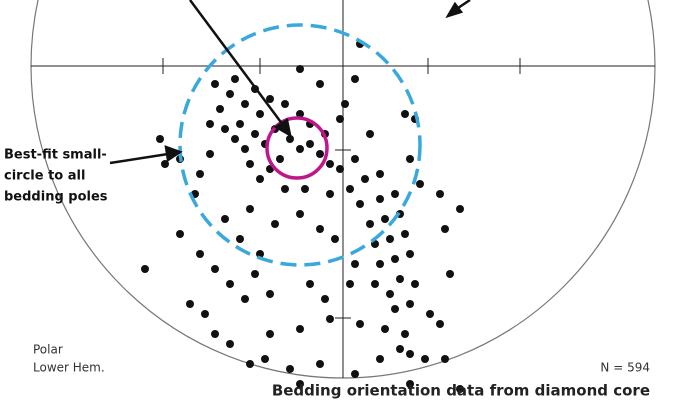 Image resolution: width=675 pixels, height=404 pixels. What do you see at coordinates (69, 368) in the screenshot?
I see `projection-label: Lower Hem.` at bounding box center [69, 368].